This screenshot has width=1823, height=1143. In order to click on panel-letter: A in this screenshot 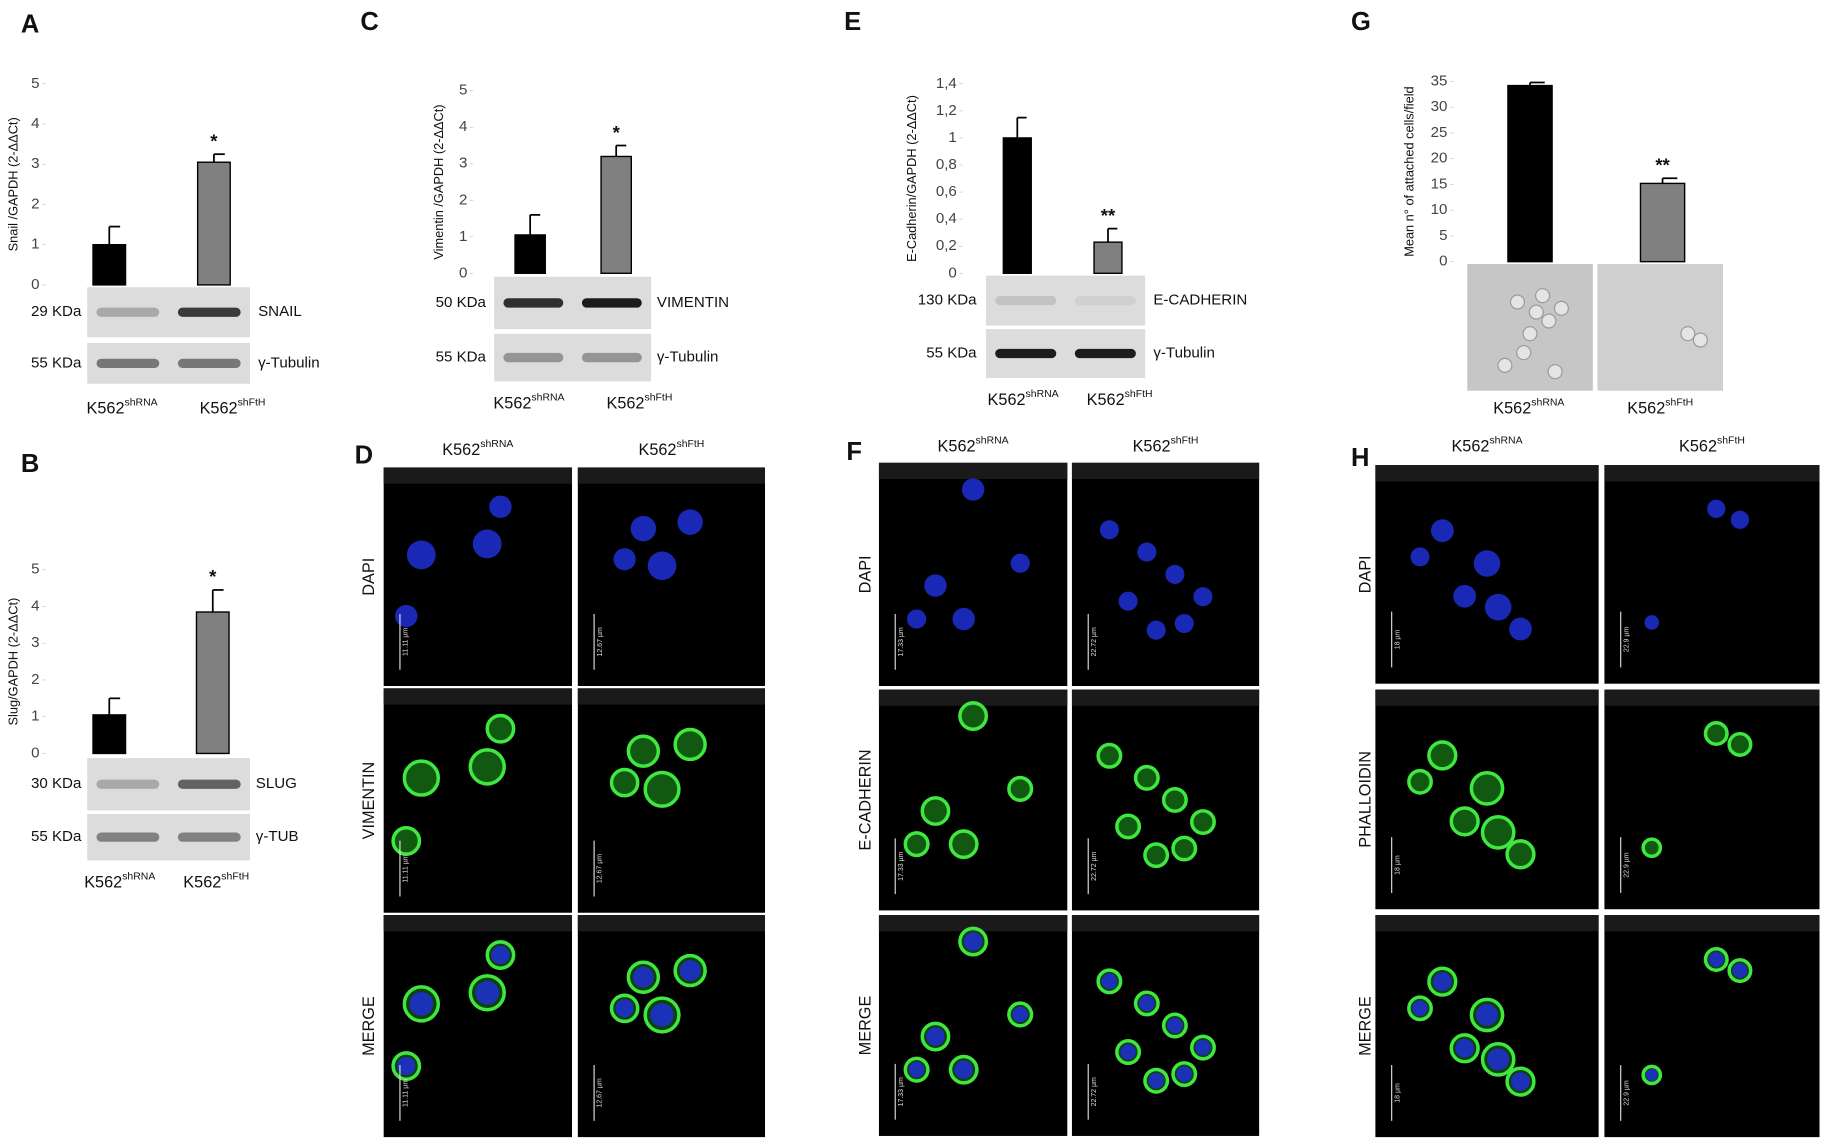, I will do `click(30, 24)`.